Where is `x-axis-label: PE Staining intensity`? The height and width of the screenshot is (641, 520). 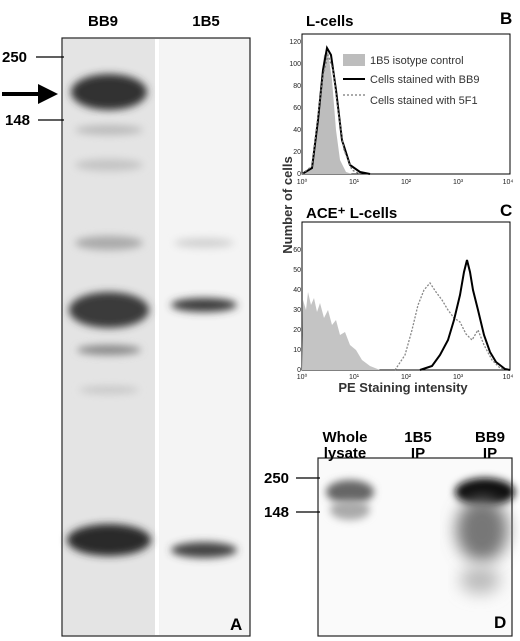
x-axis-label: PE Staining intensity is located at coordinates (403, 387).